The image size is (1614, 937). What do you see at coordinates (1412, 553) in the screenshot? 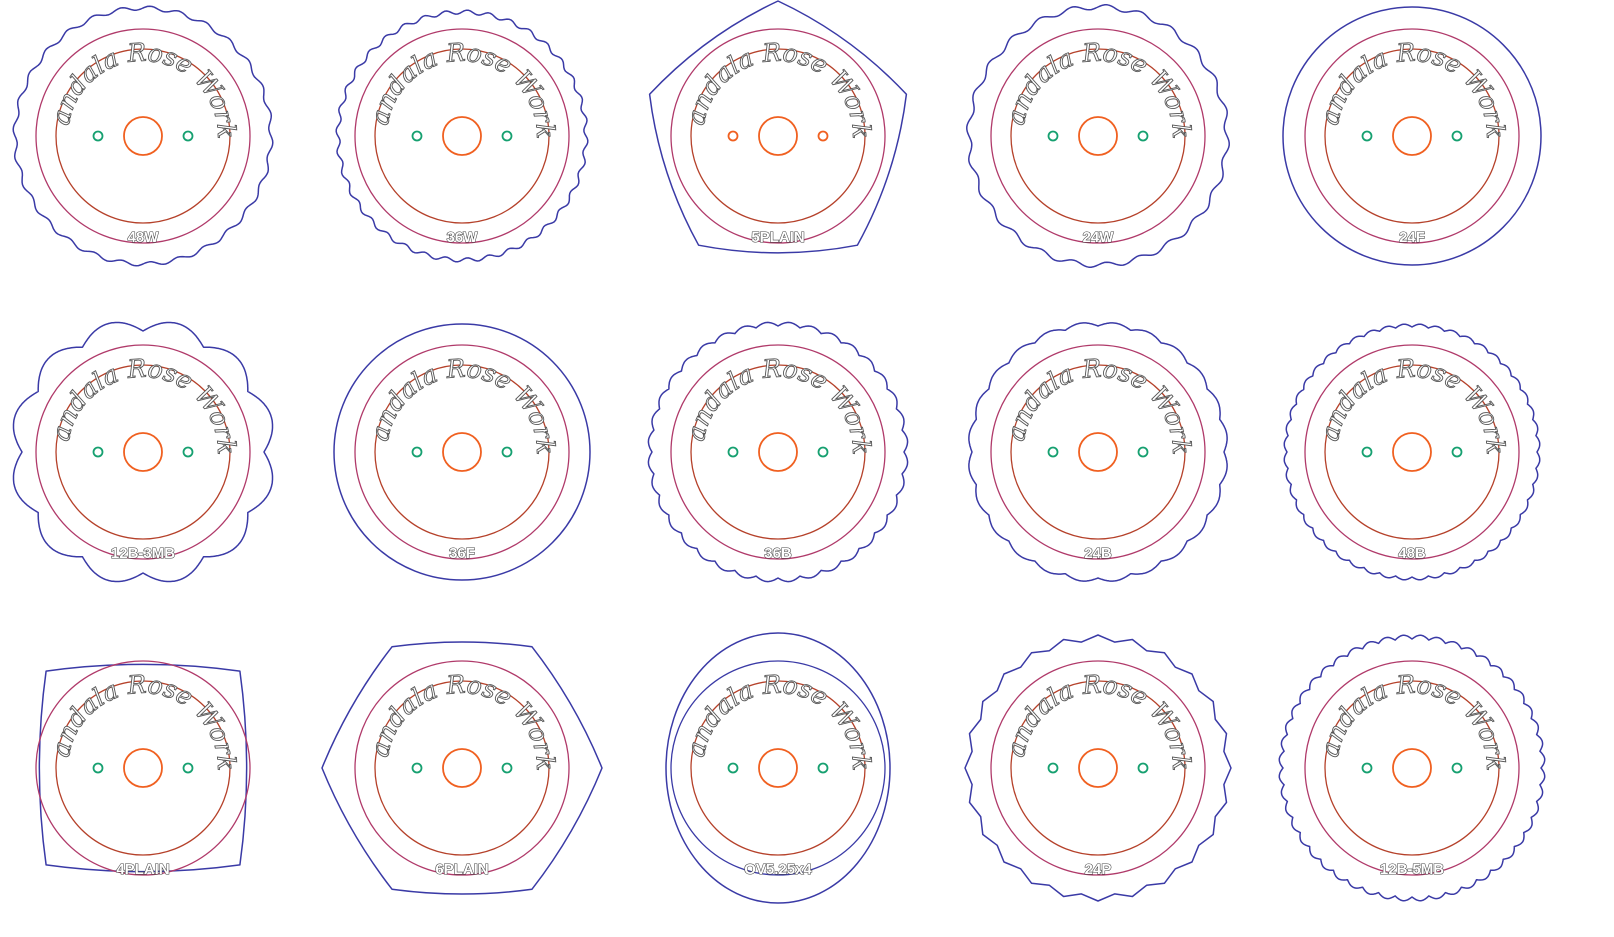
I see `template-label: 48B` at bounding box center [1412, 553].